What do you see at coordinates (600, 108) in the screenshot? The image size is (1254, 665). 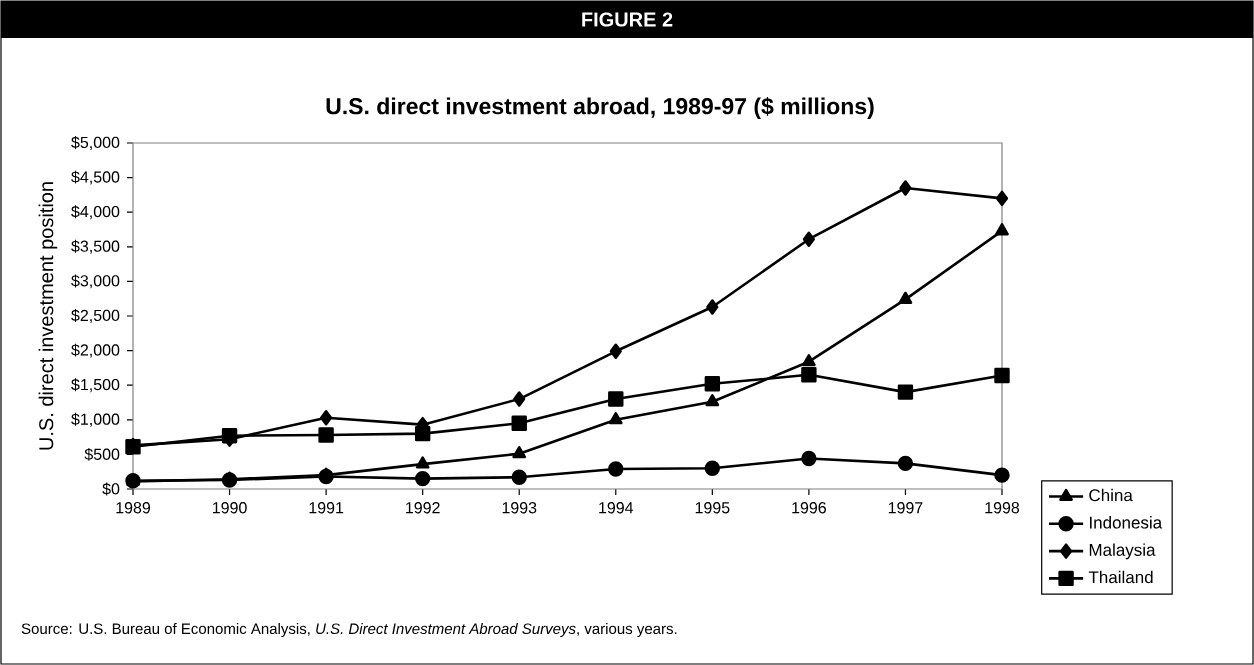 I see `chart-title: U.S. direct investment abroad, 1989-97 ($ millions)` at bounding box center [600, 108].